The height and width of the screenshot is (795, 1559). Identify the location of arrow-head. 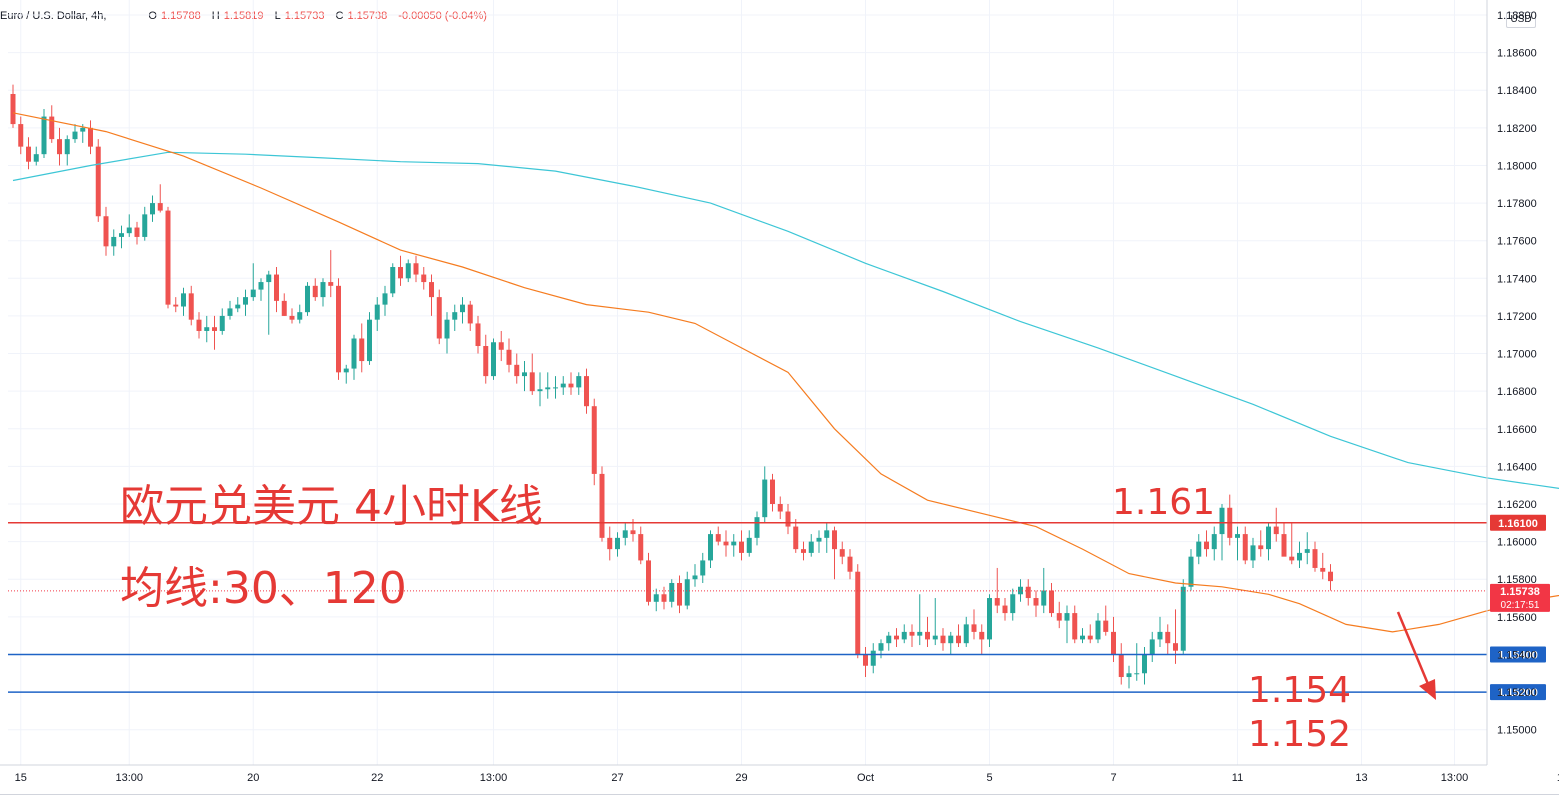
(1427, 689).